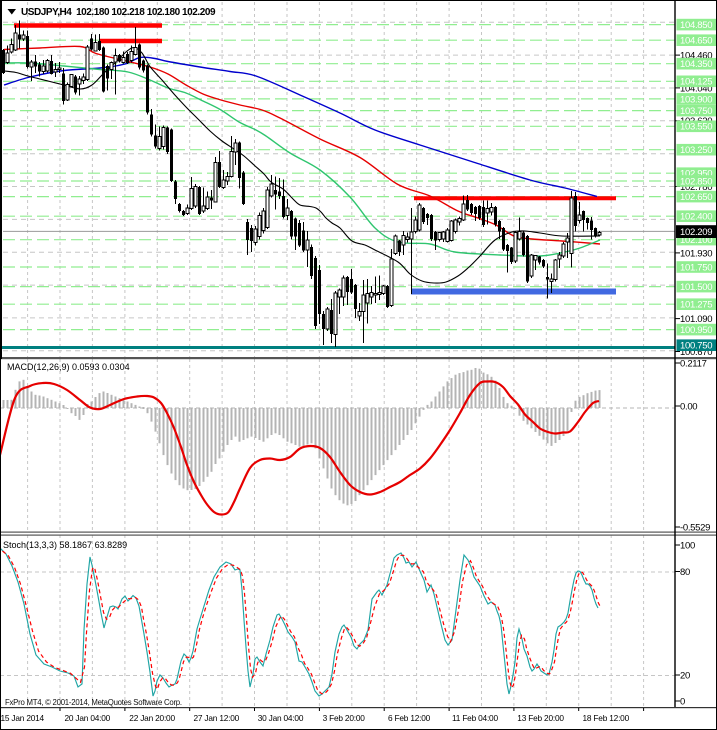  I want to click on svg-text: 22 Jan 20:00, so click(152, 718).